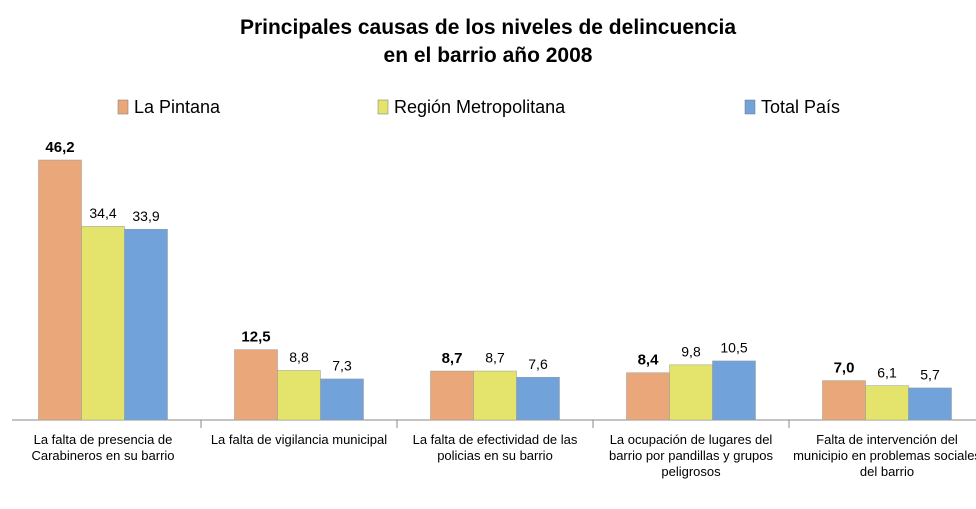 The height and width of the screenshot is (509, 976). I want to click on value-label: 7,0, so click(844, 368).